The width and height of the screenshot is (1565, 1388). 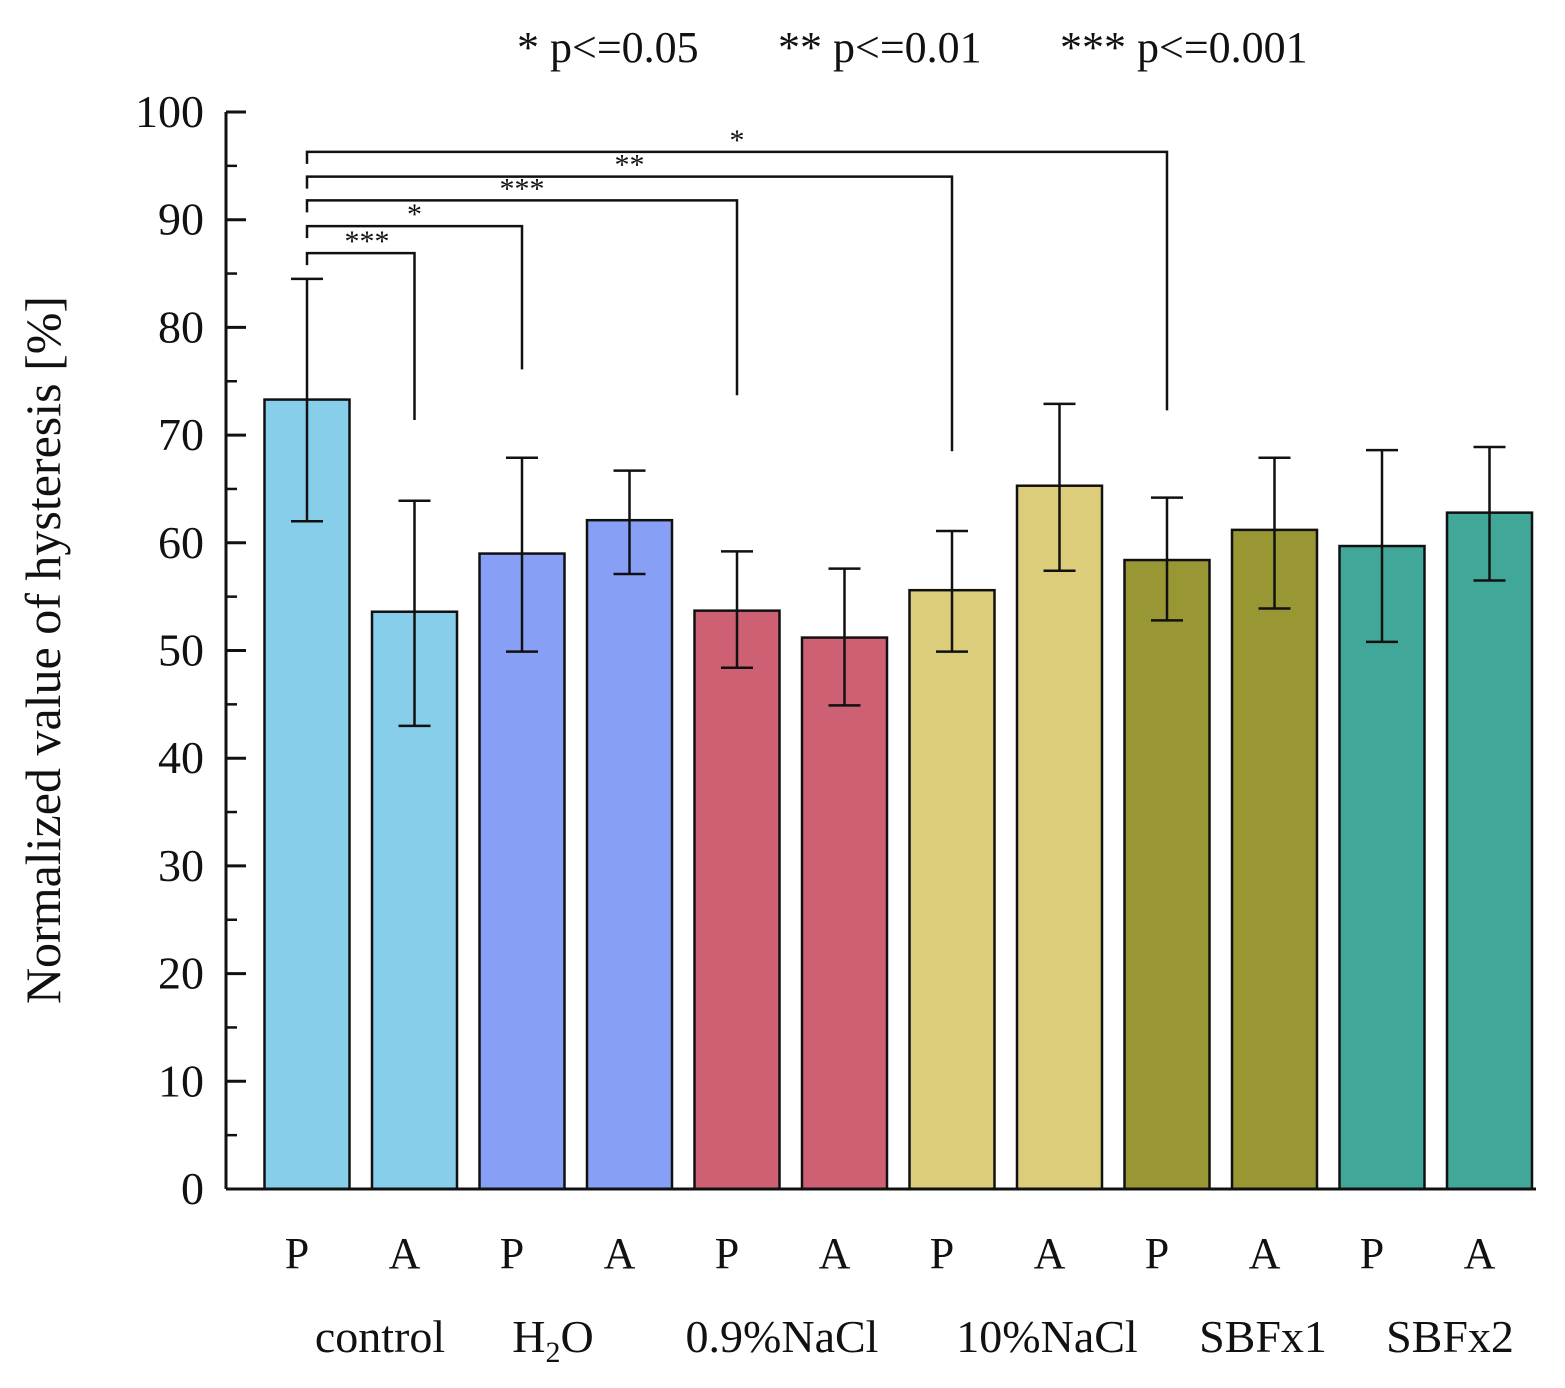 What do you see at coordinates (169, 111) in the screenshot?
I see `y-tick-label: 100` at bounding box center [169, 111].